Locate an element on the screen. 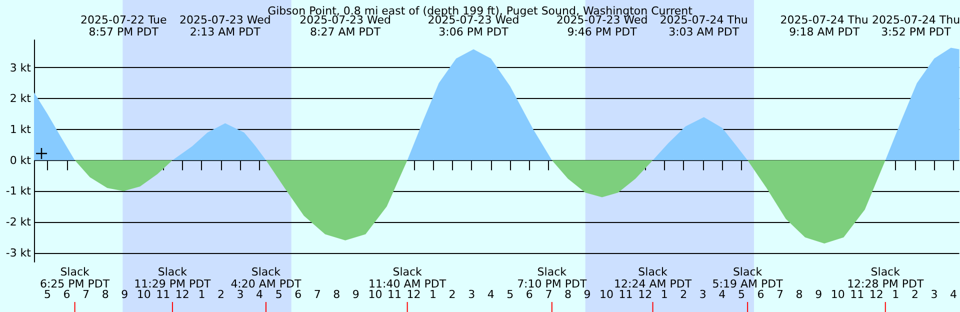 This screenshot has width=960, height=312. annotation: Slack 7:10 PM PDT is located at coordinates (552, 278).